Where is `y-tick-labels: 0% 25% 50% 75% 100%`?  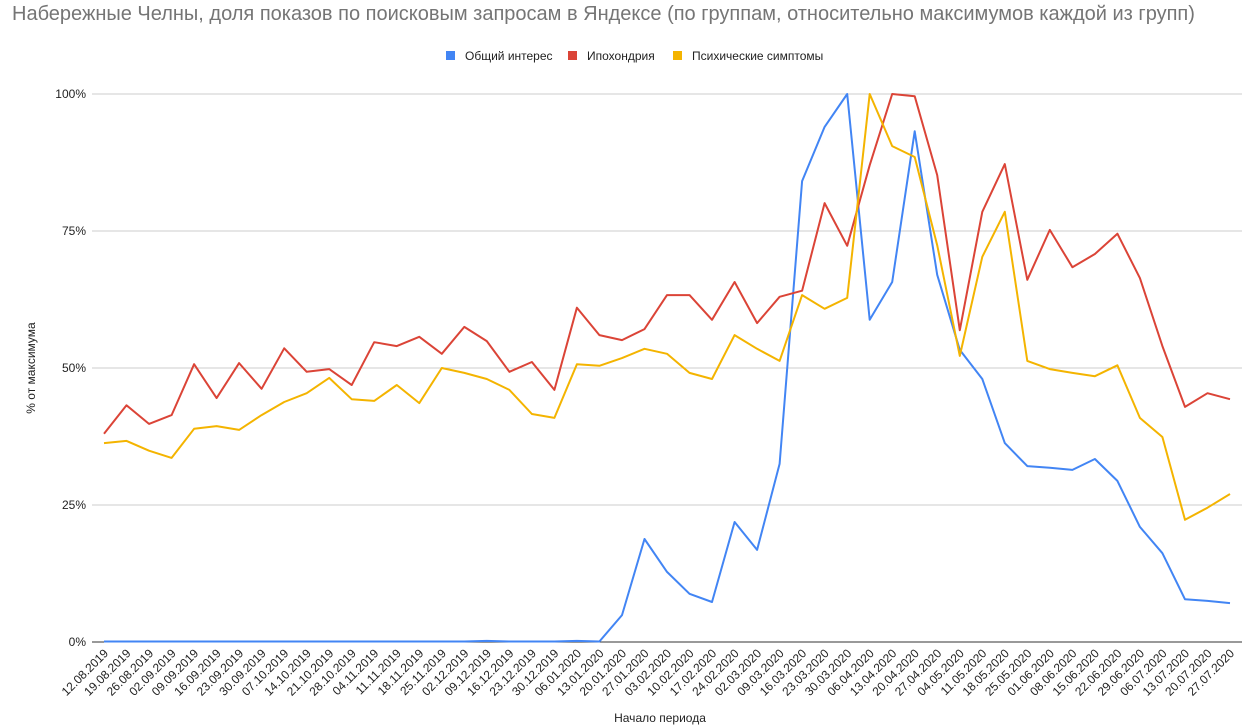
y-tick-labels: 0% 25% 50% 75% 100% is located at coordinates (70, 368).